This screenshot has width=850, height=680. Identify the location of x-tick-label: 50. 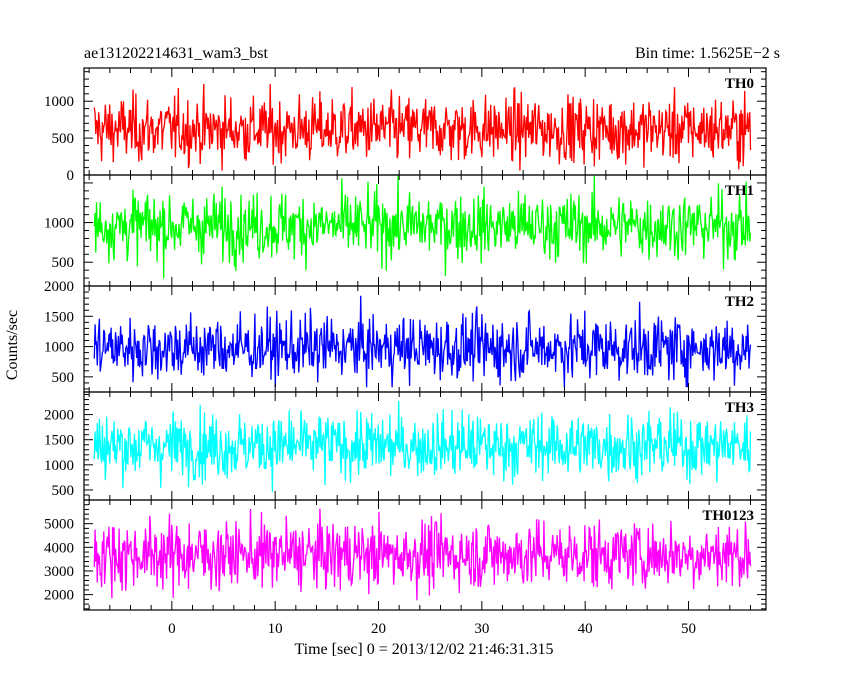
(688, 629).